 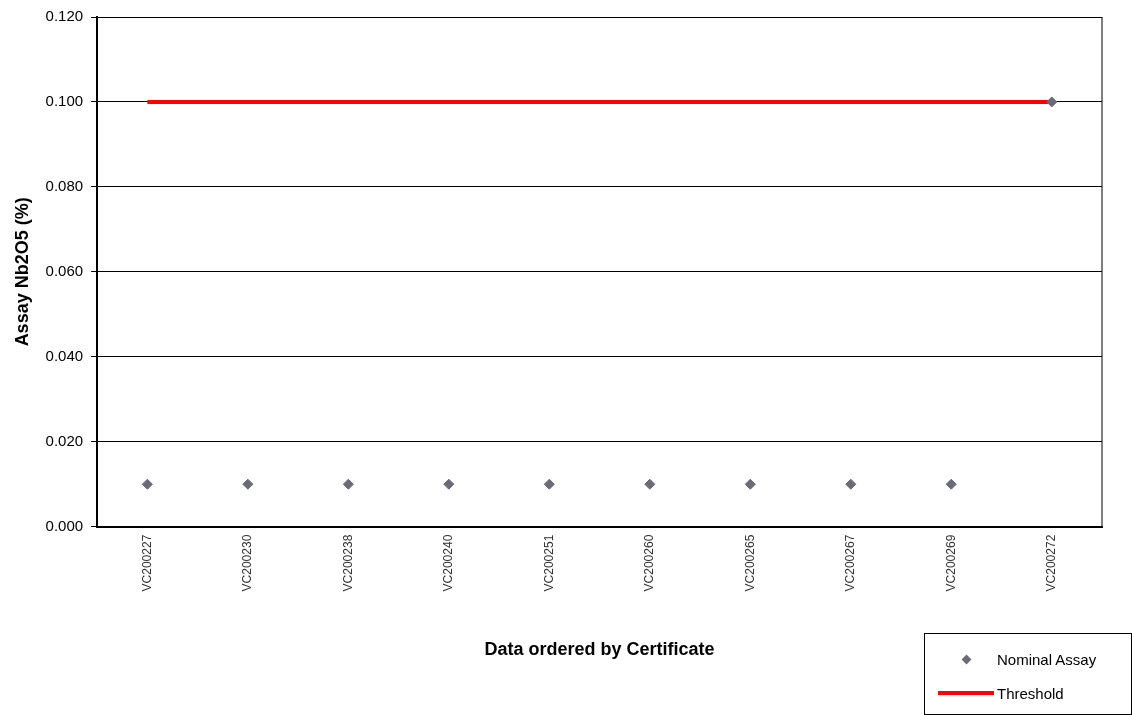 I want to click on x-tick-label: VC200238, so click(x=347, y=563).